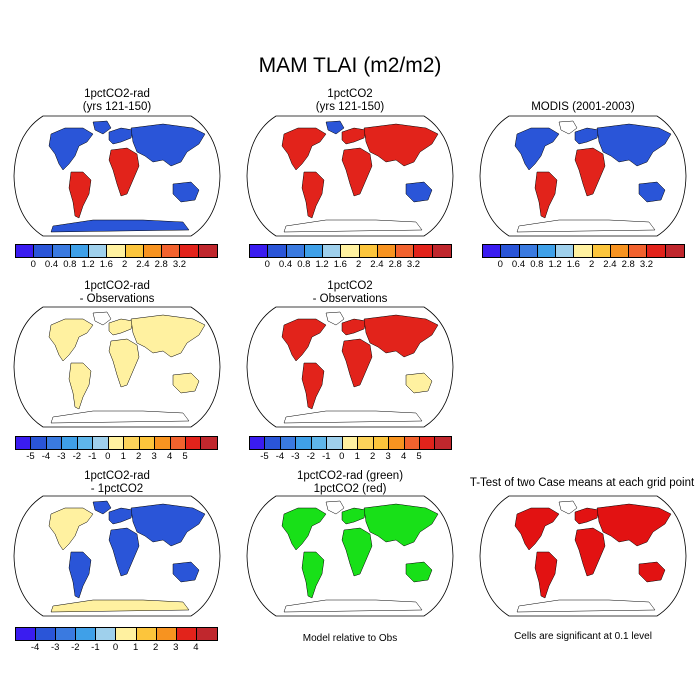  I want to click on map-green-red-comparison, so click(350, 556).